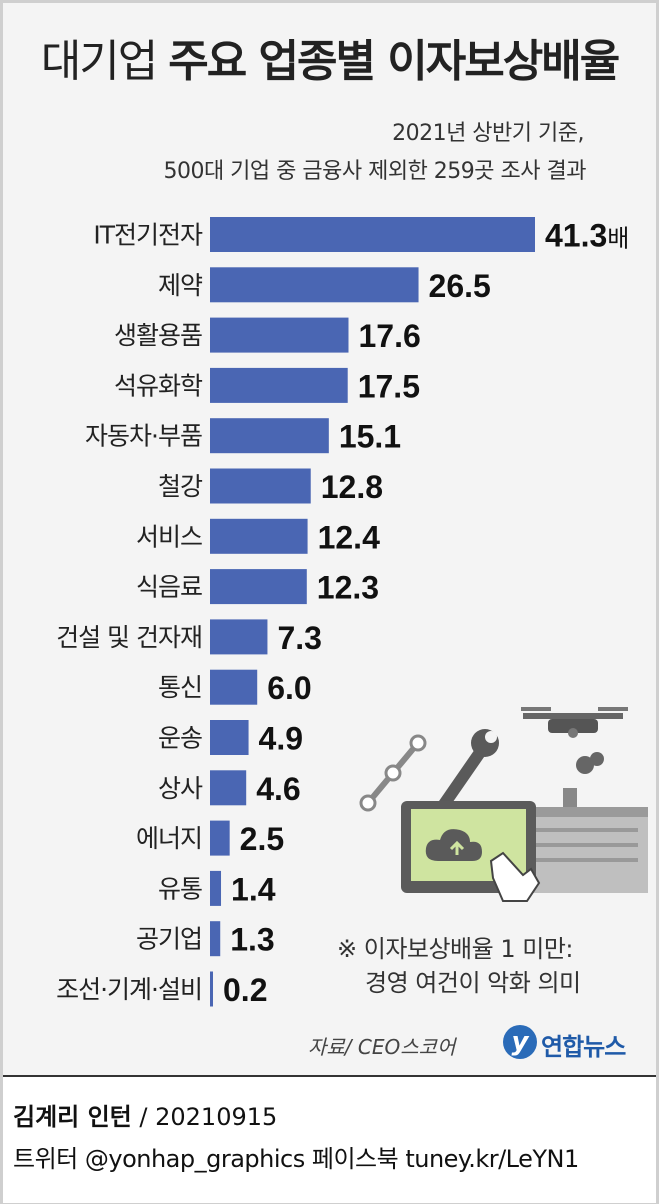 The width and height of the screenshot is (659, 1204). Describe the element at coordinates (587, 236) in the screenshot. I see `value-label: 41.3배` at that location.